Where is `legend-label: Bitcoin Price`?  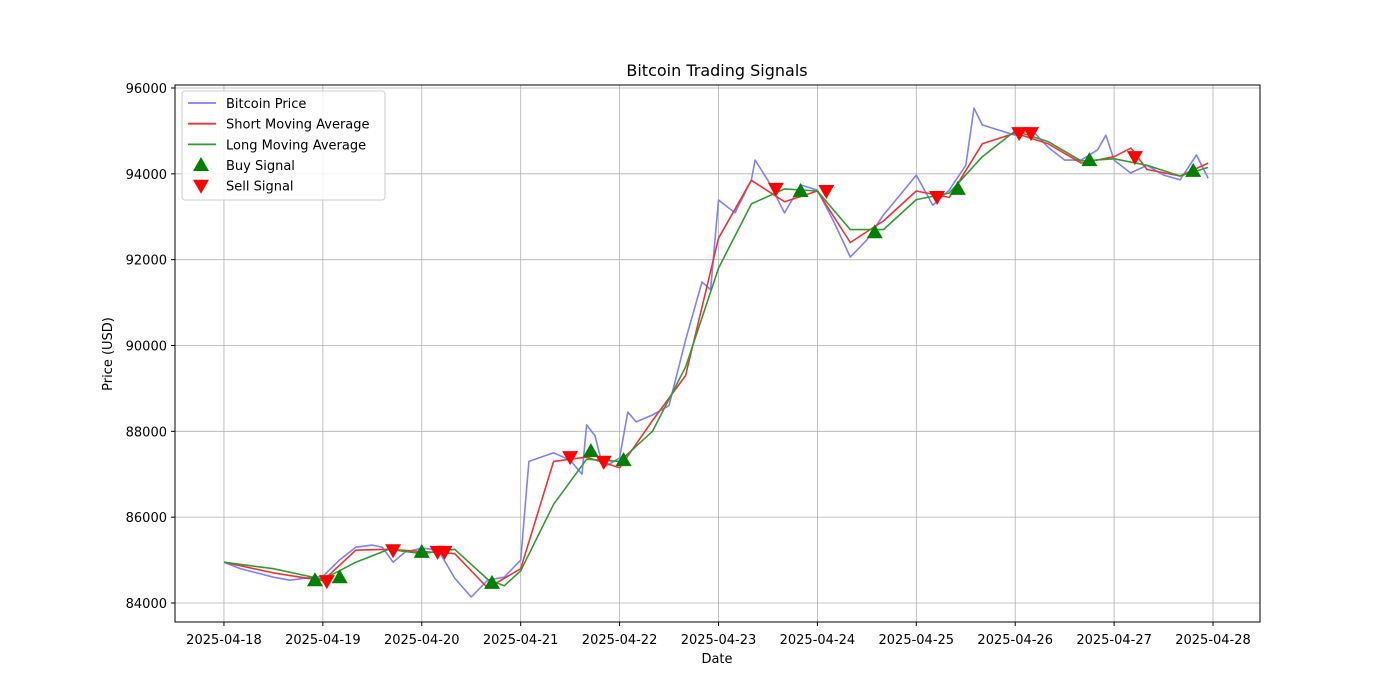 legend-label: Bitcoin Price is located at coordinates (266, 104).